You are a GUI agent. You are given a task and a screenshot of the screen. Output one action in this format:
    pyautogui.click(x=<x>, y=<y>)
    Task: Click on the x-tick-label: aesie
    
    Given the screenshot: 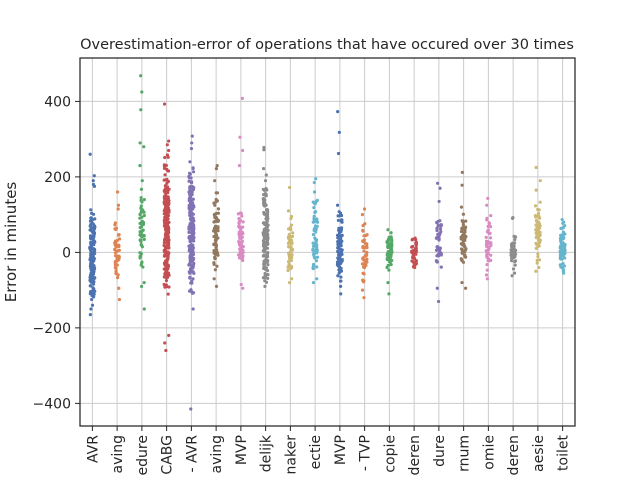 What is the action you would take?
    pyautogui.click(x=539, y=453)
    